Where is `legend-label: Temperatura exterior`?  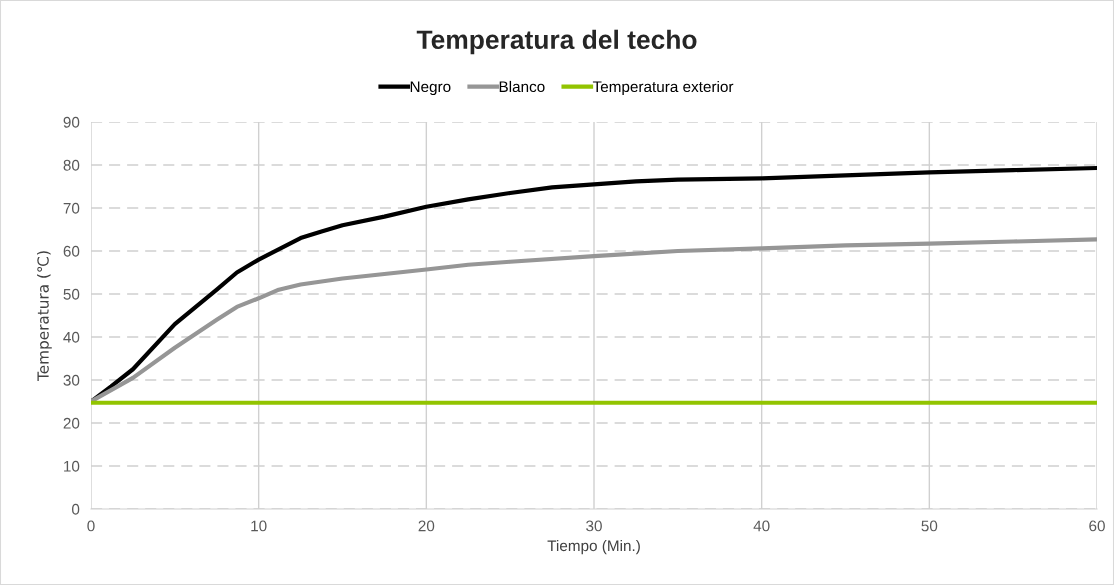
legend-label: Temperatura exterior is located at coordinates (663, 88).